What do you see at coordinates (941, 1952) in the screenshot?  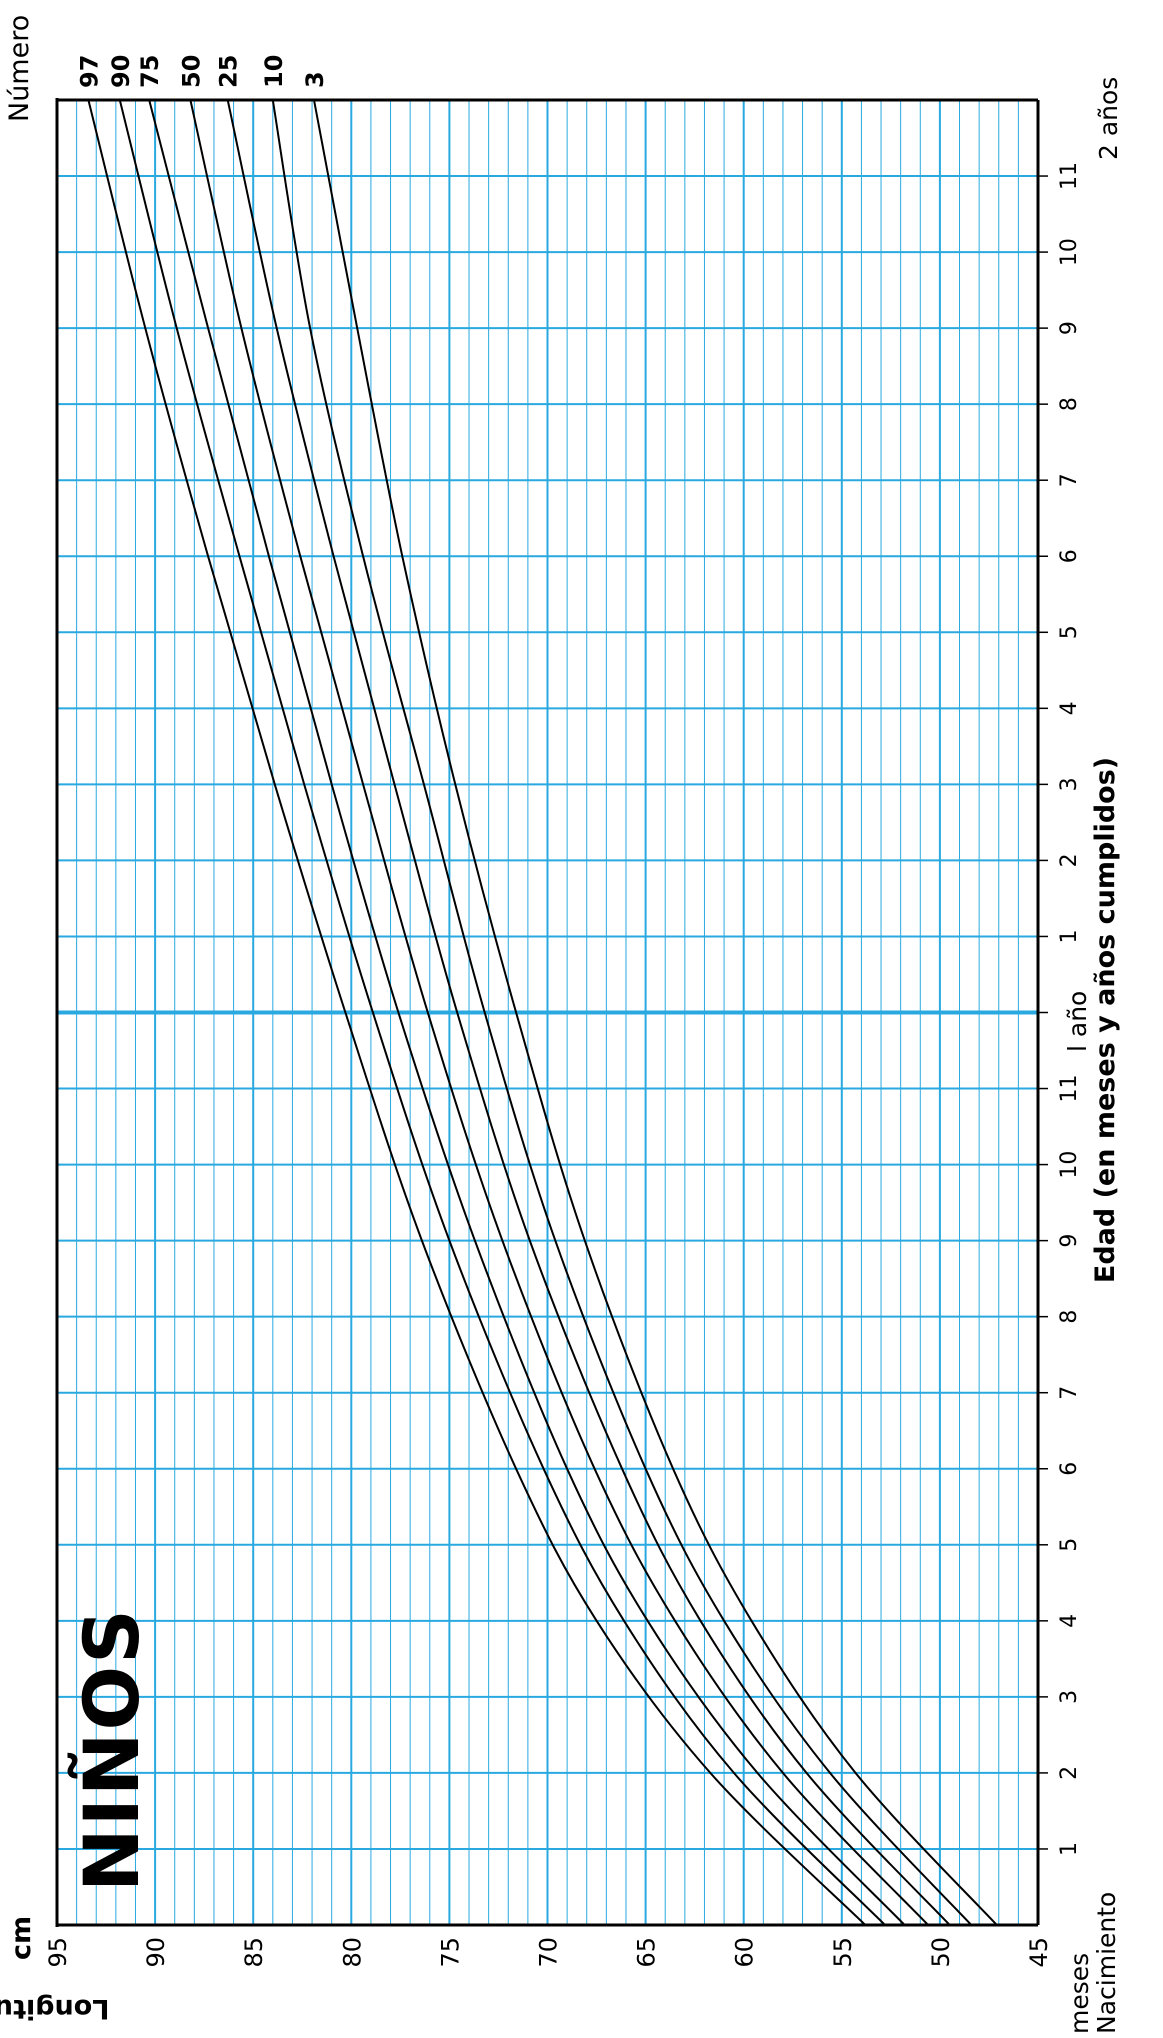 I see `y-tick-label: 50` at bounding box center [941, 1952].